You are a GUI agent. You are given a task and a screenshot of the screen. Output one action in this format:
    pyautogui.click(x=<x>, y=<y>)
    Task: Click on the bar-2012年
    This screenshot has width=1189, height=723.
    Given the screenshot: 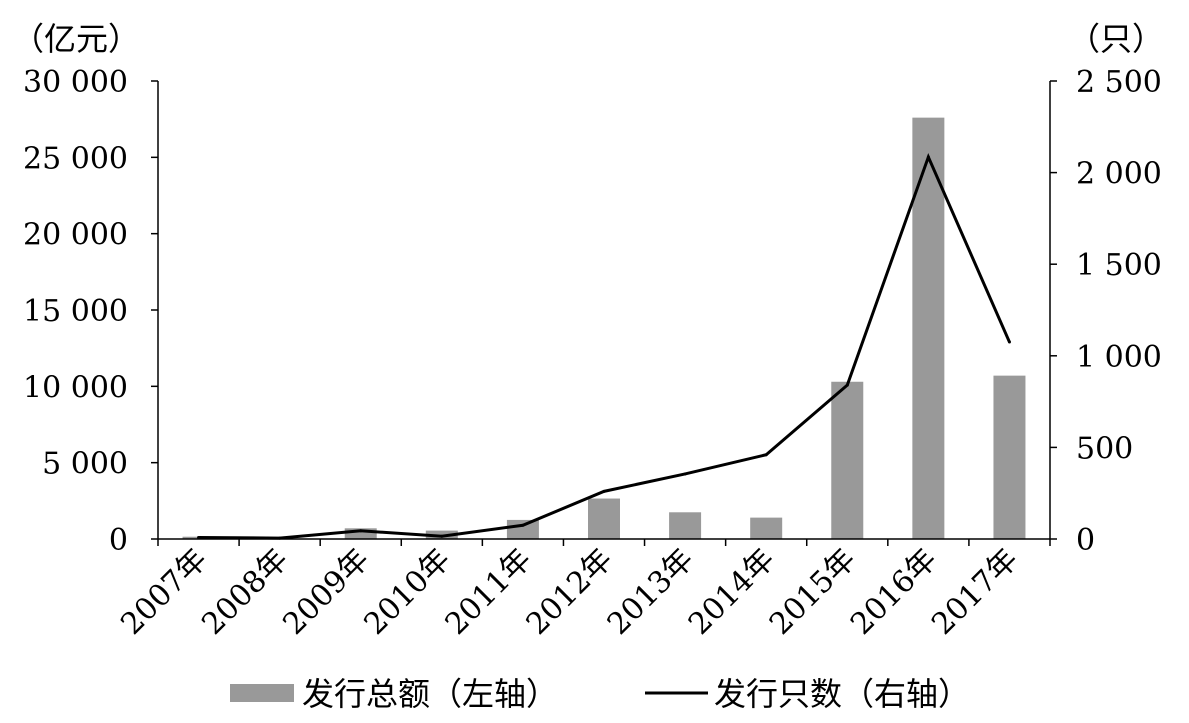 What is the action you would take?
    pyautogui.click(x=604, y=518)
    